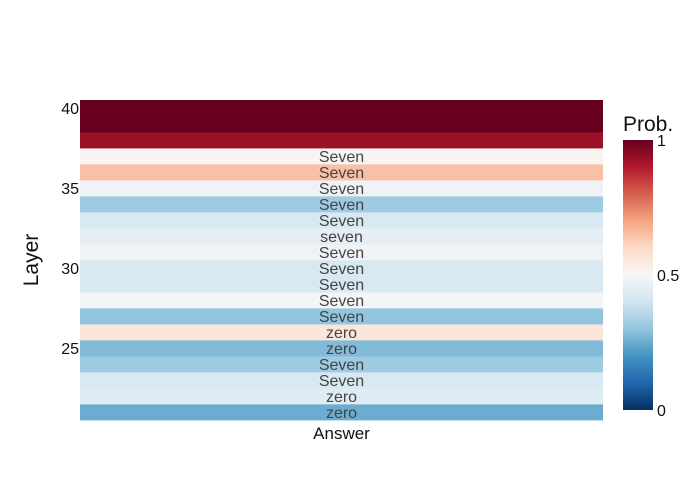 The width and height of the screenshot is (700, 500). What do you see at coordinates (70, 109) in the screenshot?
I see `y-tick-label: 40` at bounding box center [70, 109].